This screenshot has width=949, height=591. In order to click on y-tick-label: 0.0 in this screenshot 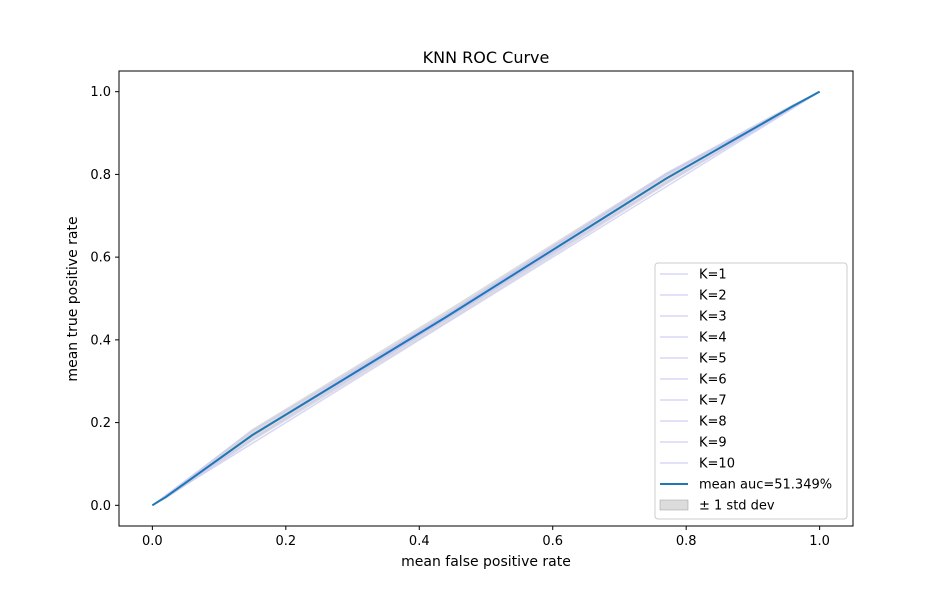, I will do `click(100, 506)`.